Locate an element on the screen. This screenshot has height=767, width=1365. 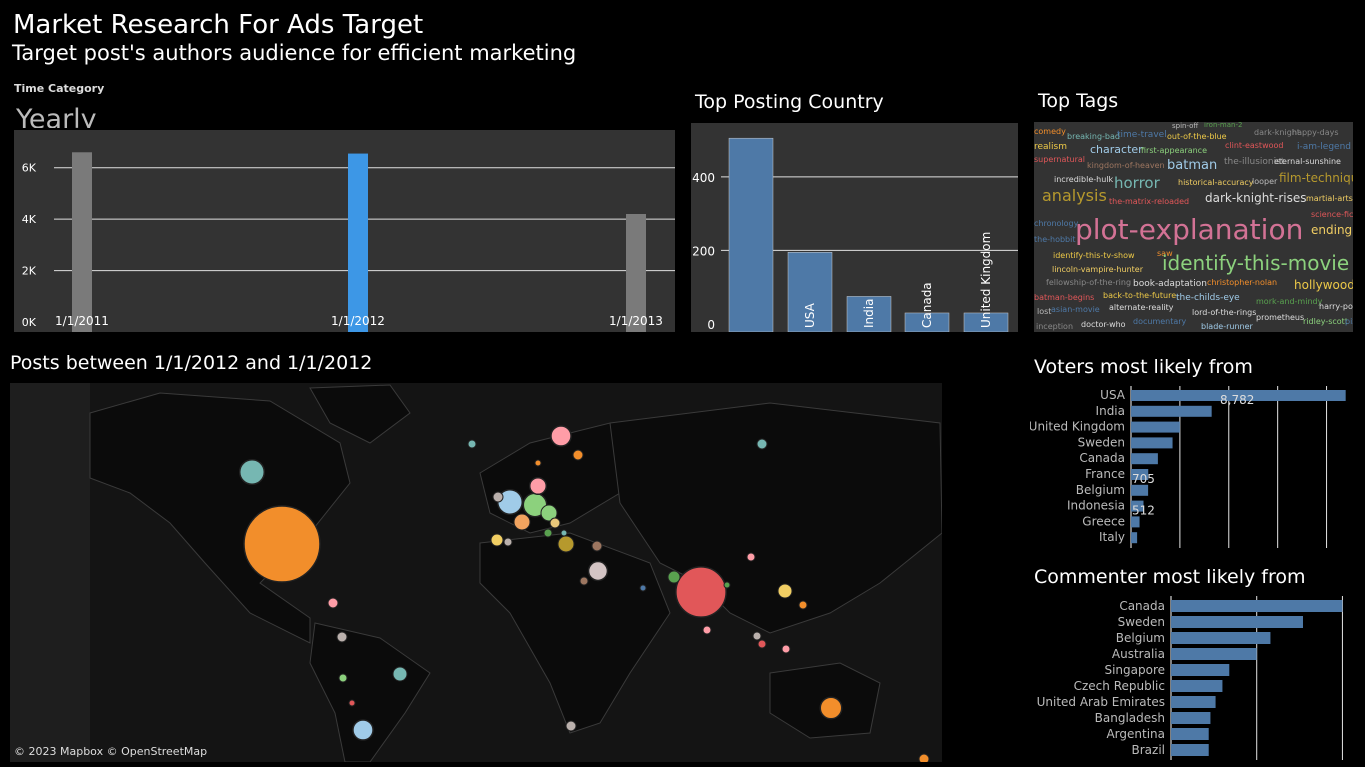
tag-word: prometheus is located at coordinates (1280, 317).